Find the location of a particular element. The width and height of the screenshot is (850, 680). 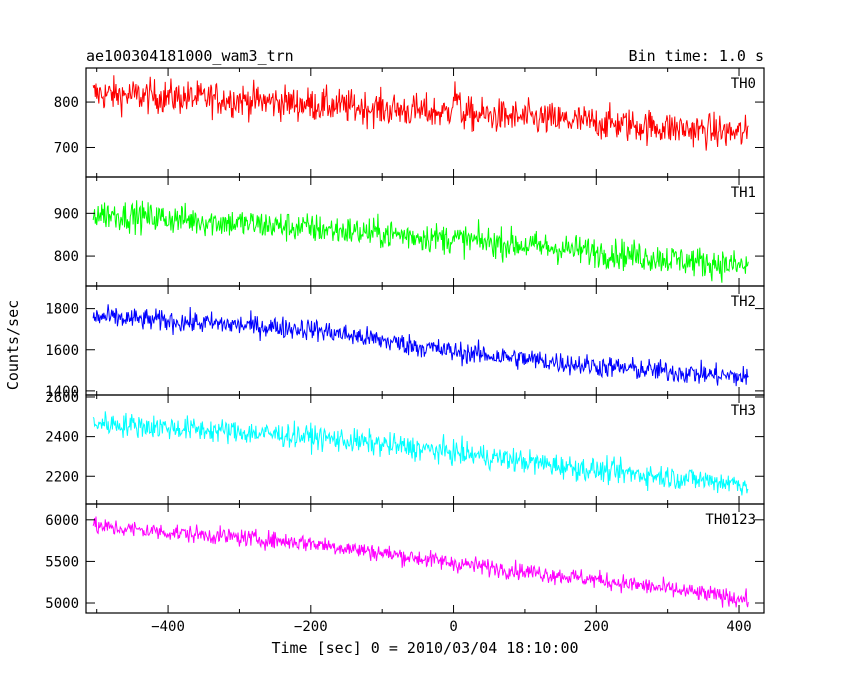

panel-name-label: TH0 is located at coordinates (743, 84).